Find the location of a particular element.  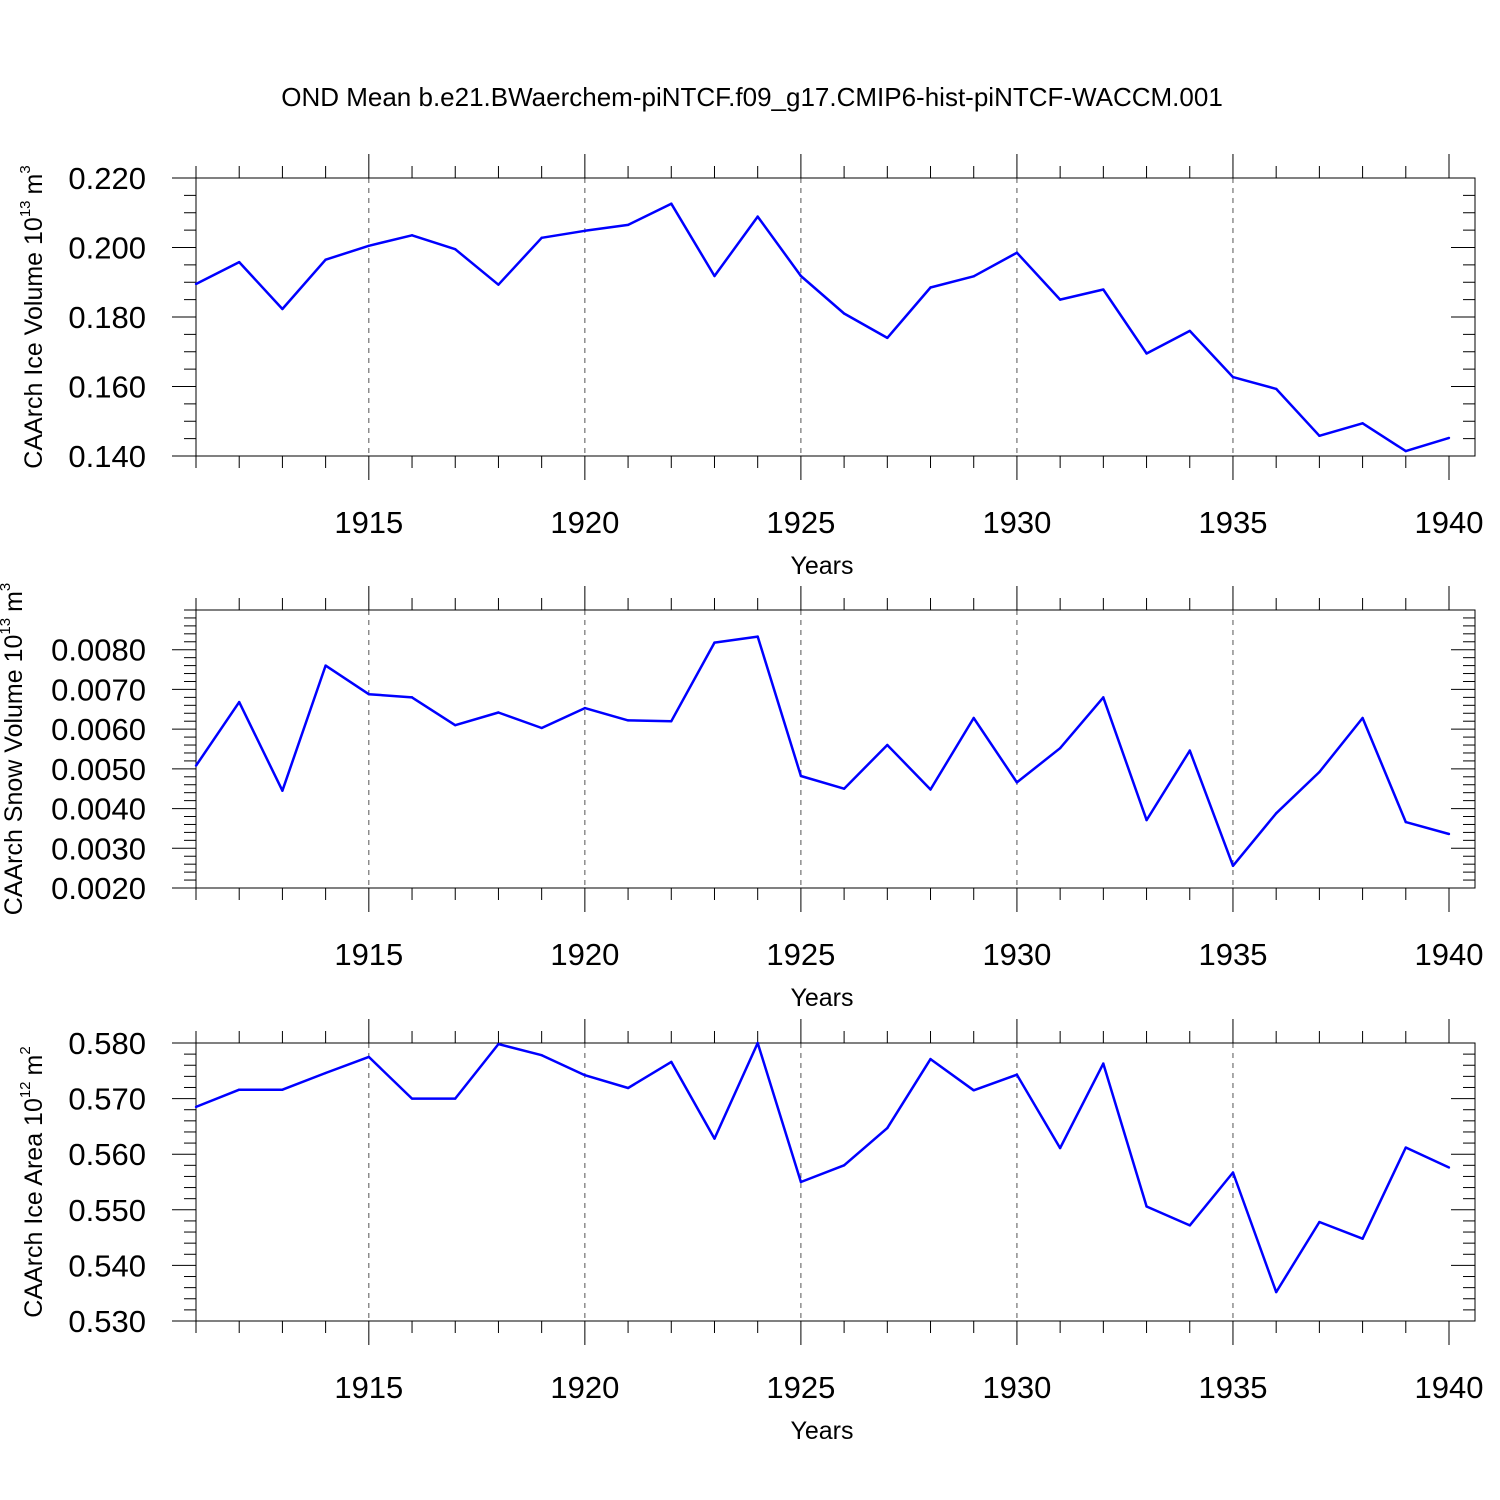

y-tick-label: 0.530 is located at coordinates (107, 1321).